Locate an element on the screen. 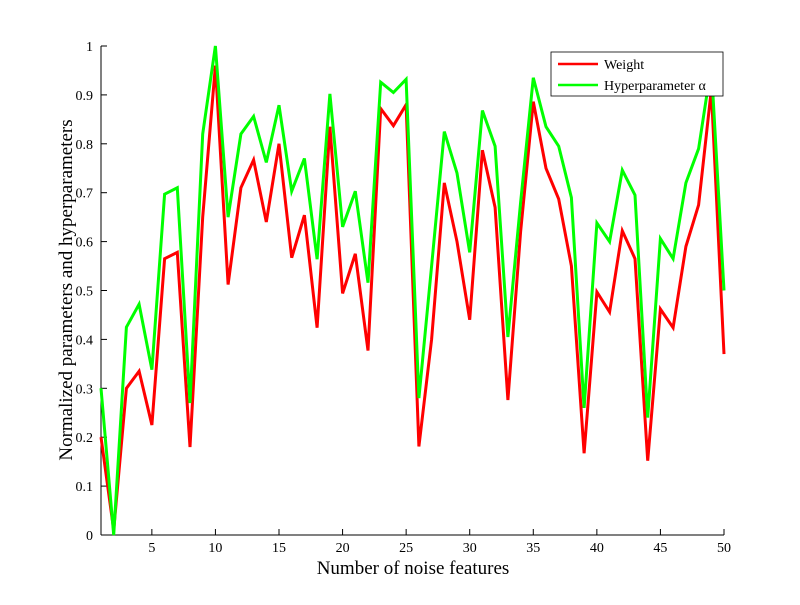 The image size is (800, 605). x-tick-label: 35 is located at coordinates (533, 548).